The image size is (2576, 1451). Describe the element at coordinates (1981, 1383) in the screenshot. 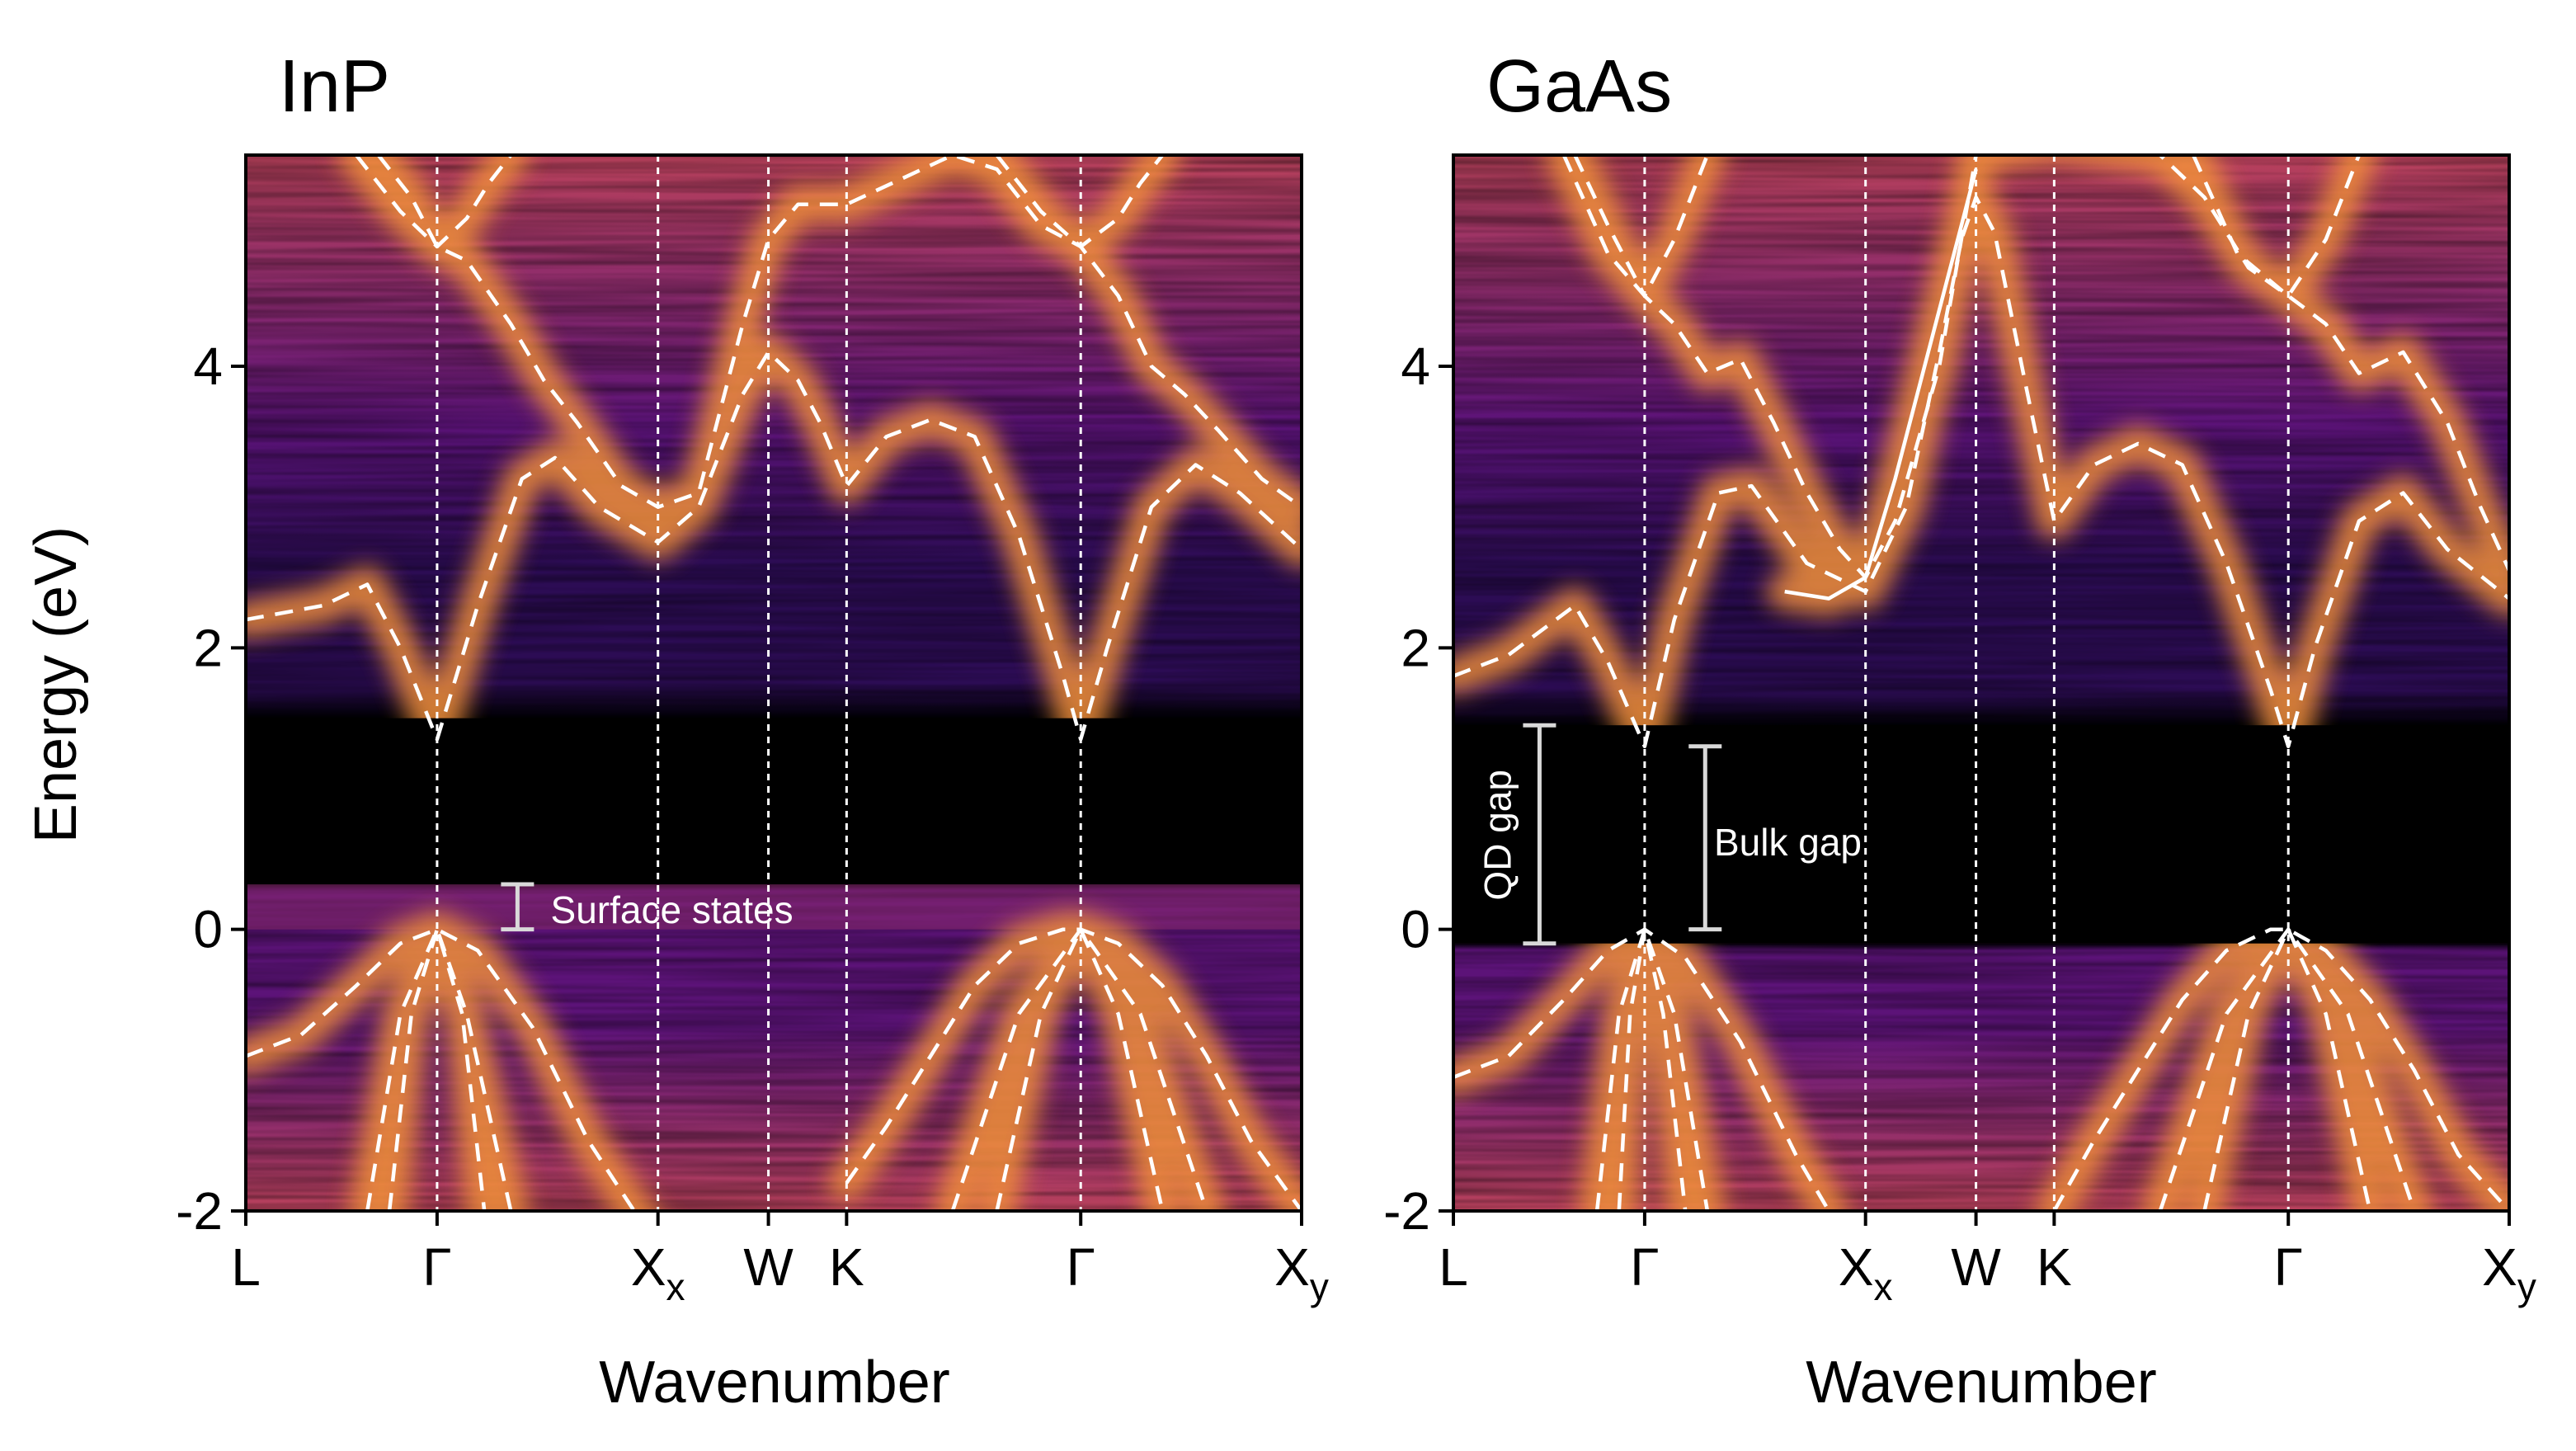

I see `x-axis-title-gaas: Wavenumber` at that location.